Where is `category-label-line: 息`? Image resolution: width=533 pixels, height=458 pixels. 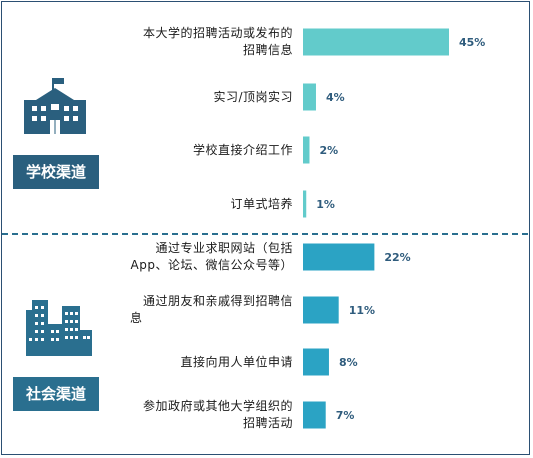
category-label-line: 息 is located at coordinates (136, 318).